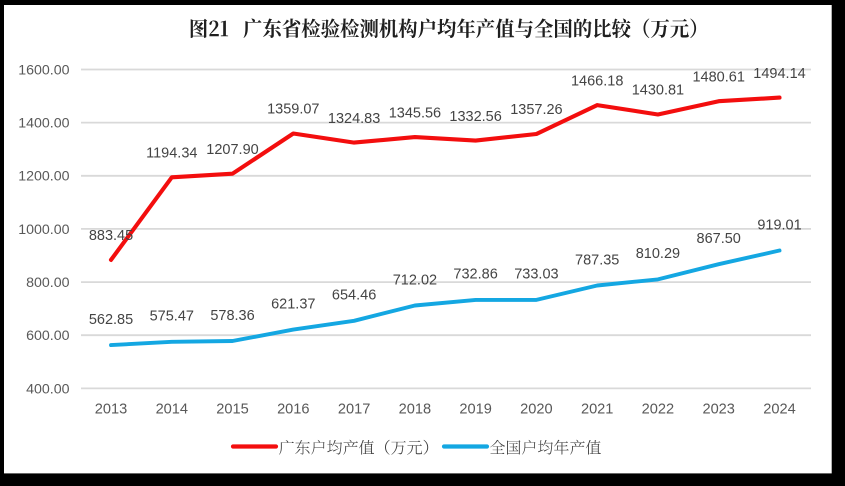 Image resolution: width=845 pixels, height=486 pixels. Describe the element at coordinates (475, 410) in the screenshot. I see `svg-text: 2019` at that location.